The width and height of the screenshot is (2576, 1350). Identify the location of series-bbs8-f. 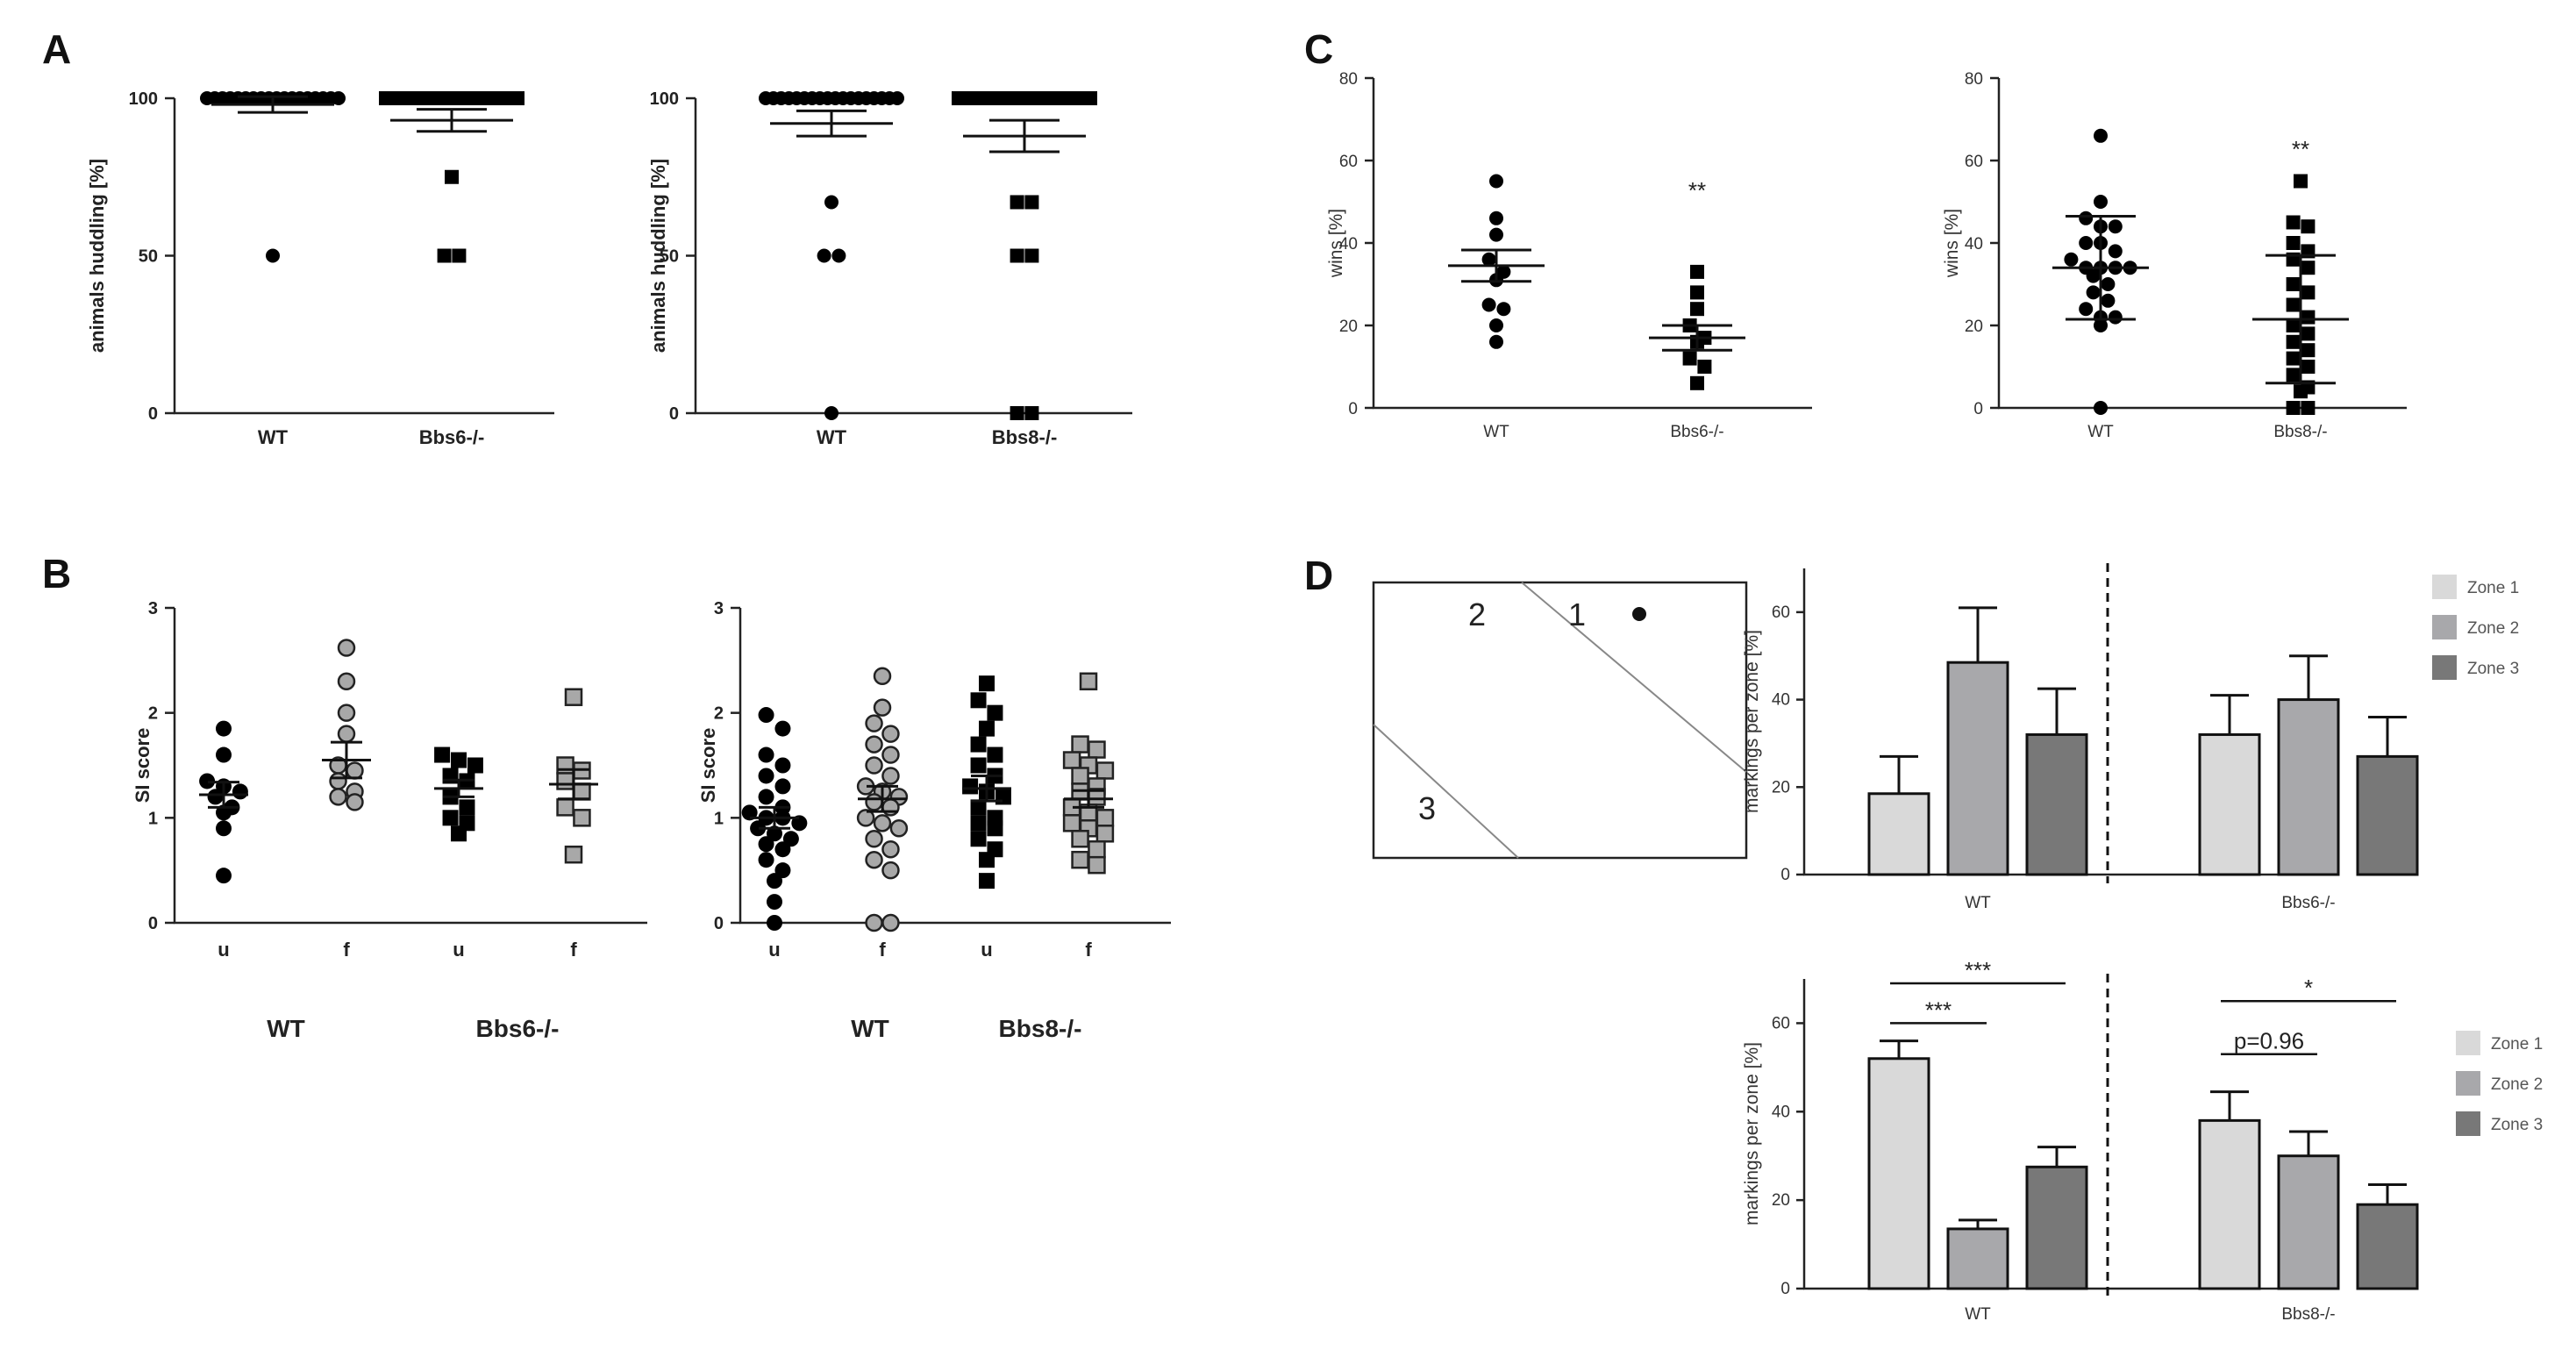
(1089, 773).